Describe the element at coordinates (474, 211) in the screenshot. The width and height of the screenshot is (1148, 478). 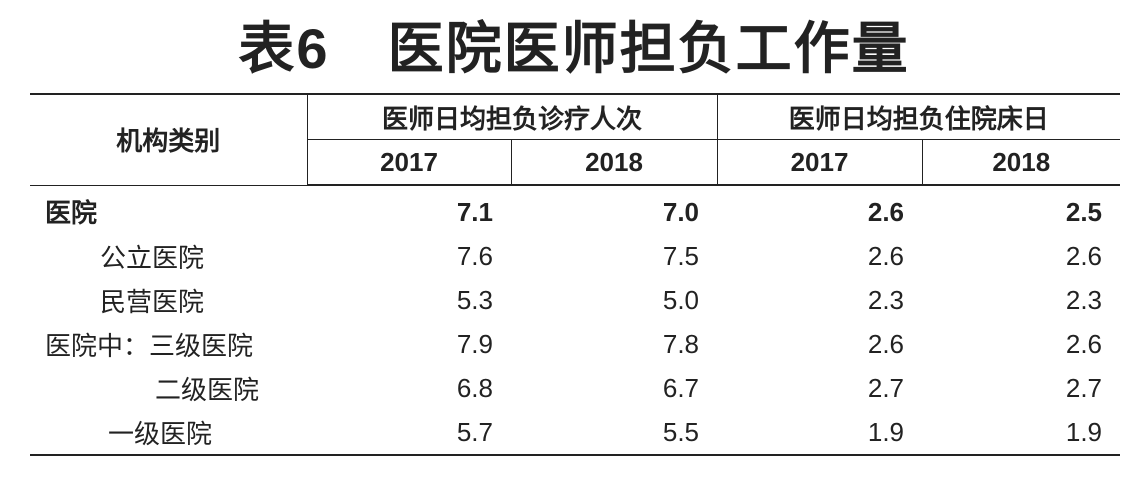
I see `cell: 7.1` at that location.